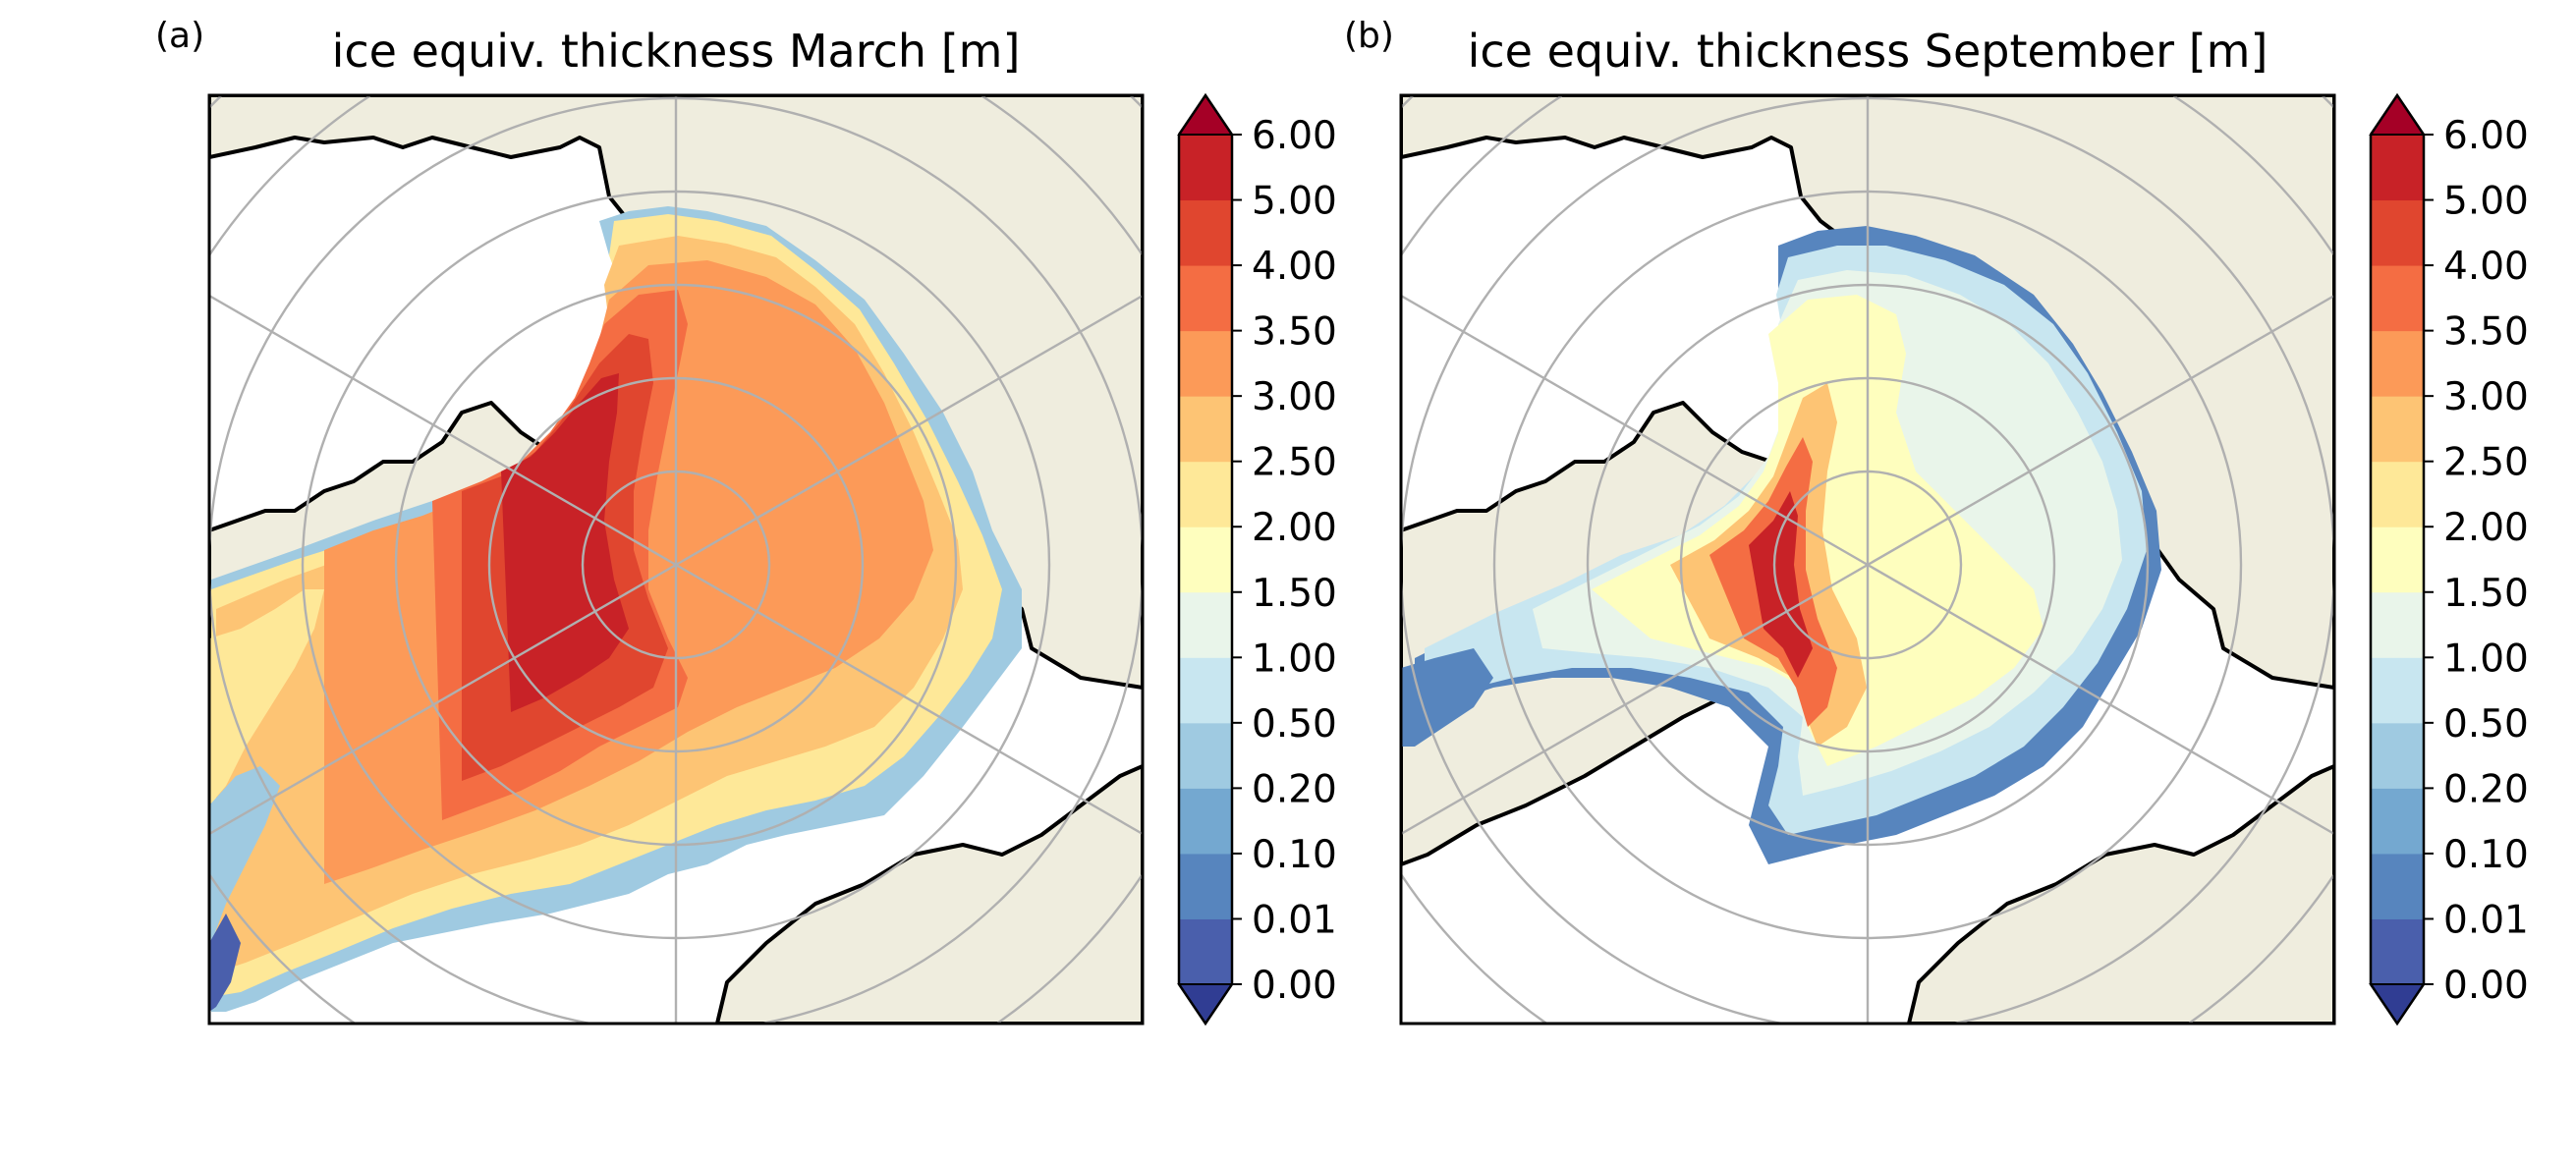  What do you see at coordinates (2486, 855) in the screenshot?
I see `colorbar-b-tick-label-2: 0.10` at bounding box center [2486, 855].